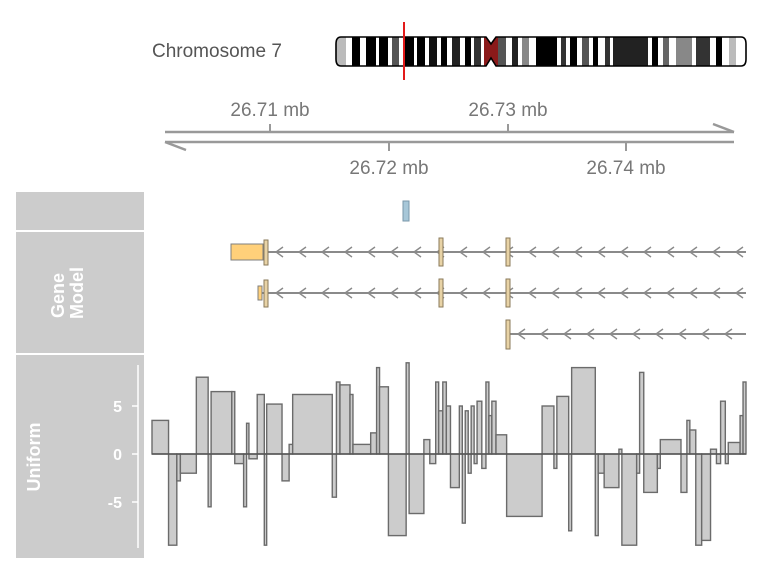  Describe the element at coordinates (507, 110) in the screenshot. I see `axis-tick-label: 26.73 mb` at that location.